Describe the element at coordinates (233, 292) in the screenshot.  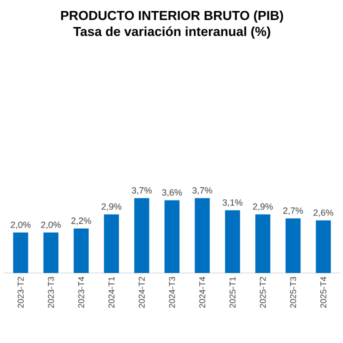
I see `x-tick-label: 2025-T1` at that location.